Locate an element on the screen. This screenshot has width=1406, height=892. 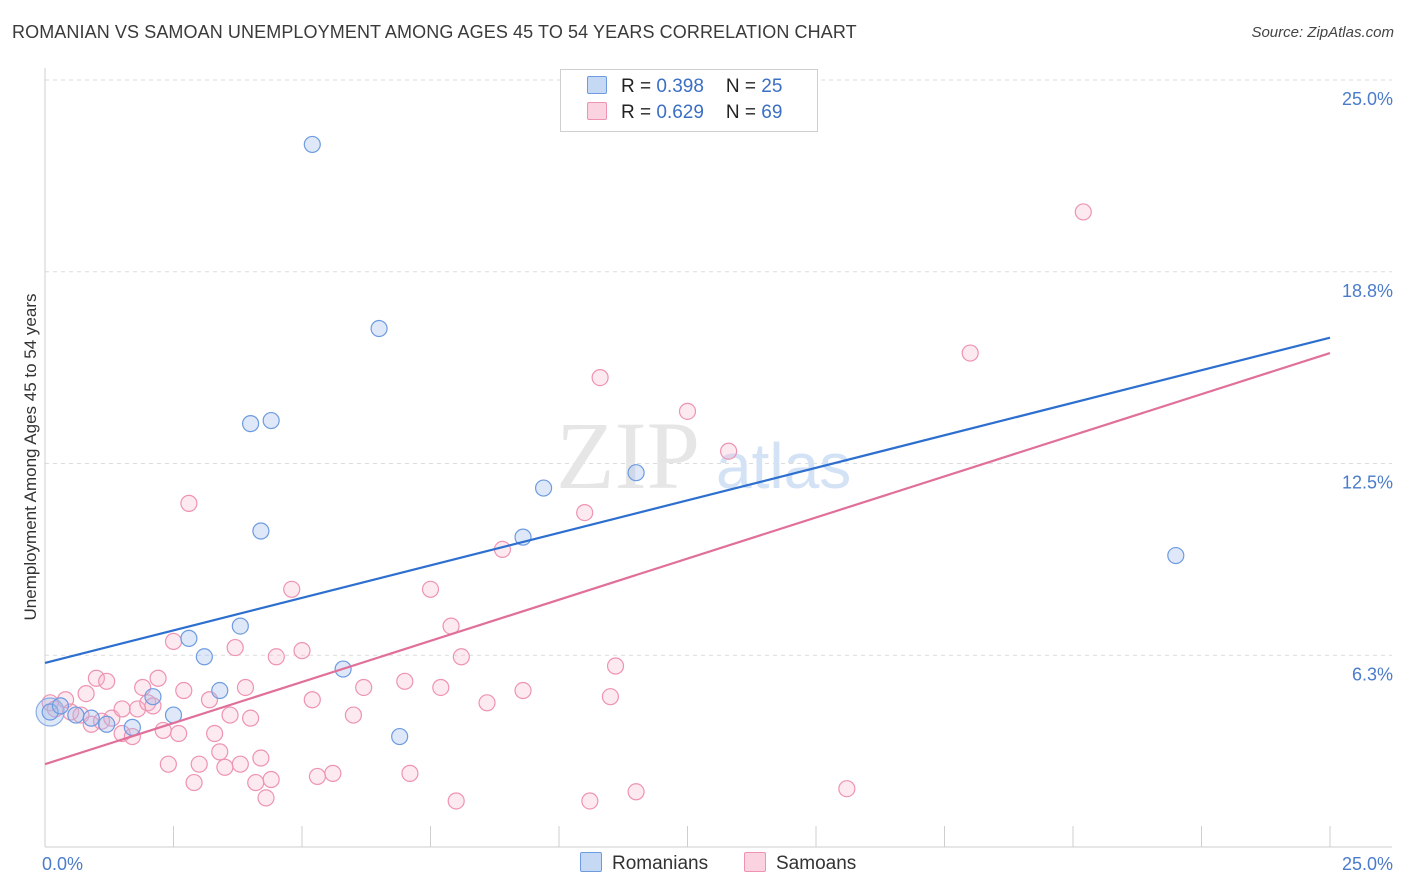
legend-row-romanians: R = 0.398 N = 25 is located at coordinates (684, 88).